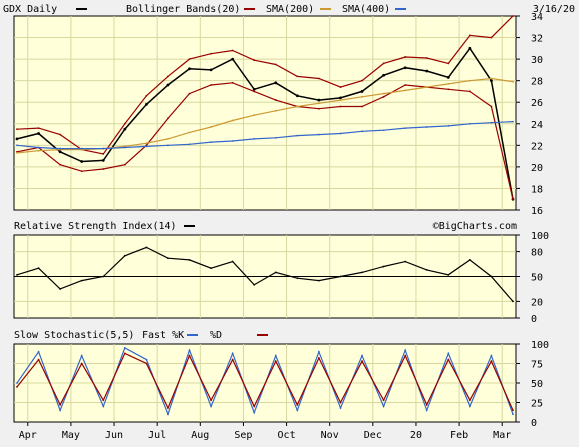 This screenshot has height=447, width=579. What do you see at coordinates (416, 435) in the screenshot?
I see `x-tick-label: 20` at bounding box center [416, 435].